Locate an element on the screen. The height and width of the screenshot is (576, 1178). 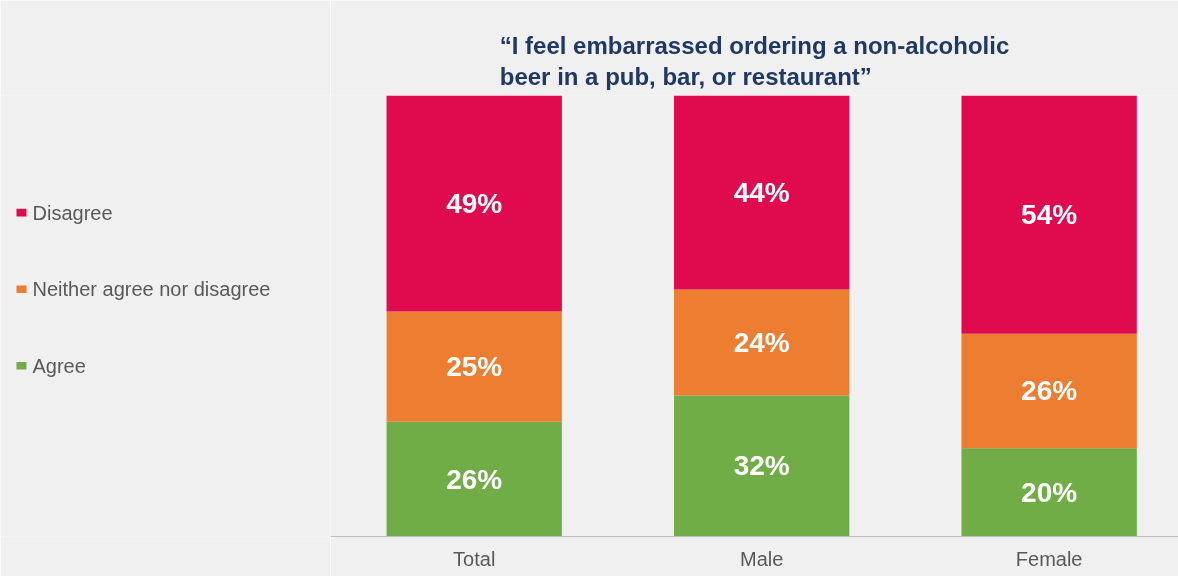
data-label: 24% is located at coordinates (761, 342).